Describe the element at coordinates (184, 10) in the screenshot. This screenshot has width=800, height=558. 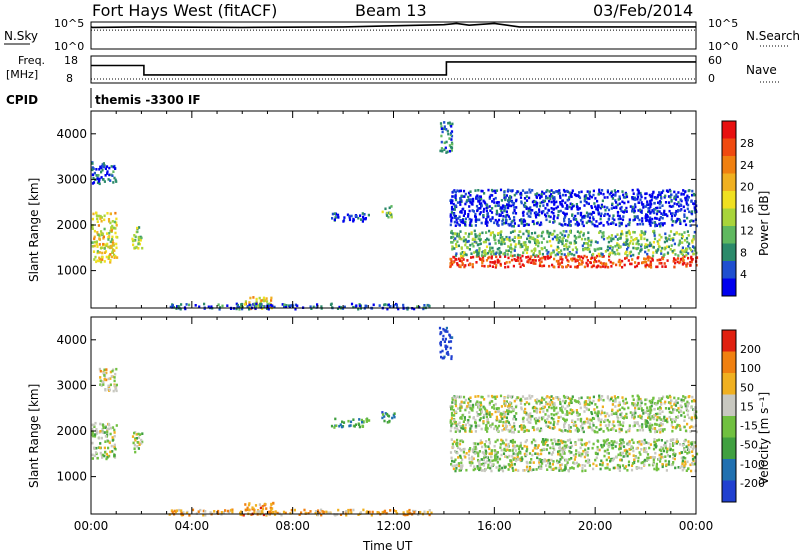
I see `radar-title: Fort Hays West (fitACF)` at that location.